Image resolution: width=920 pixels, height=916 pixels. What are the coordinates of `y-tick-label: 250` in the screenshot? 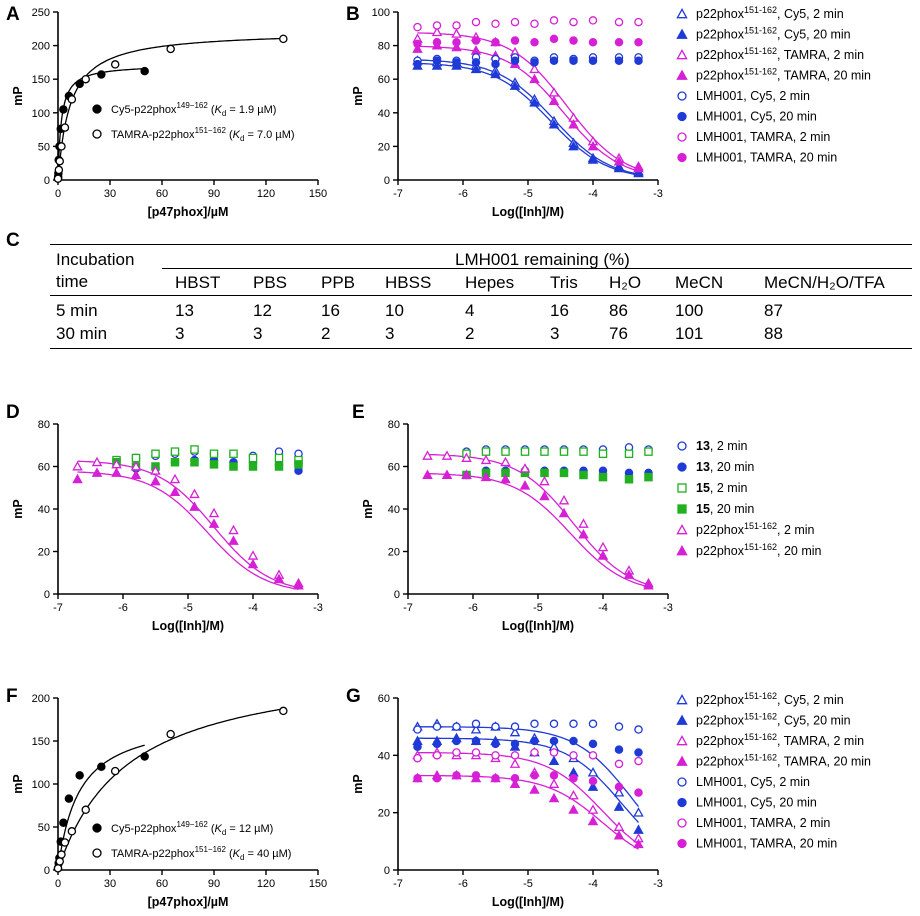 It's located at (41, 13).